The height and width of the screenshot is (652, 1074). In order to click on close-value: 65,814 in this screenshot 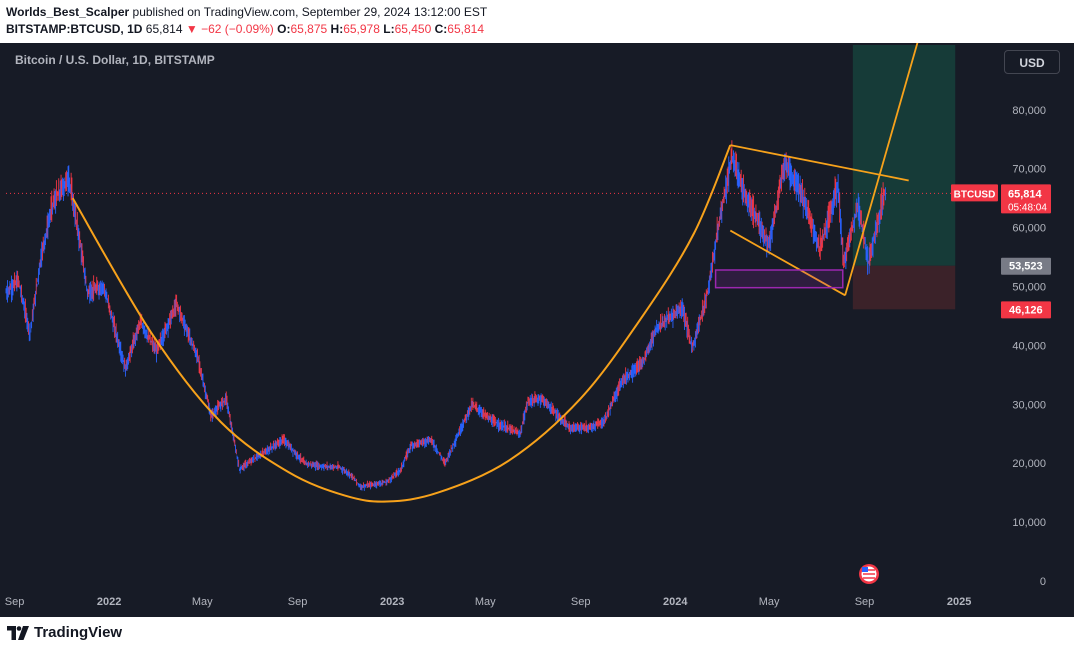, I will do `click(465, 29)`.